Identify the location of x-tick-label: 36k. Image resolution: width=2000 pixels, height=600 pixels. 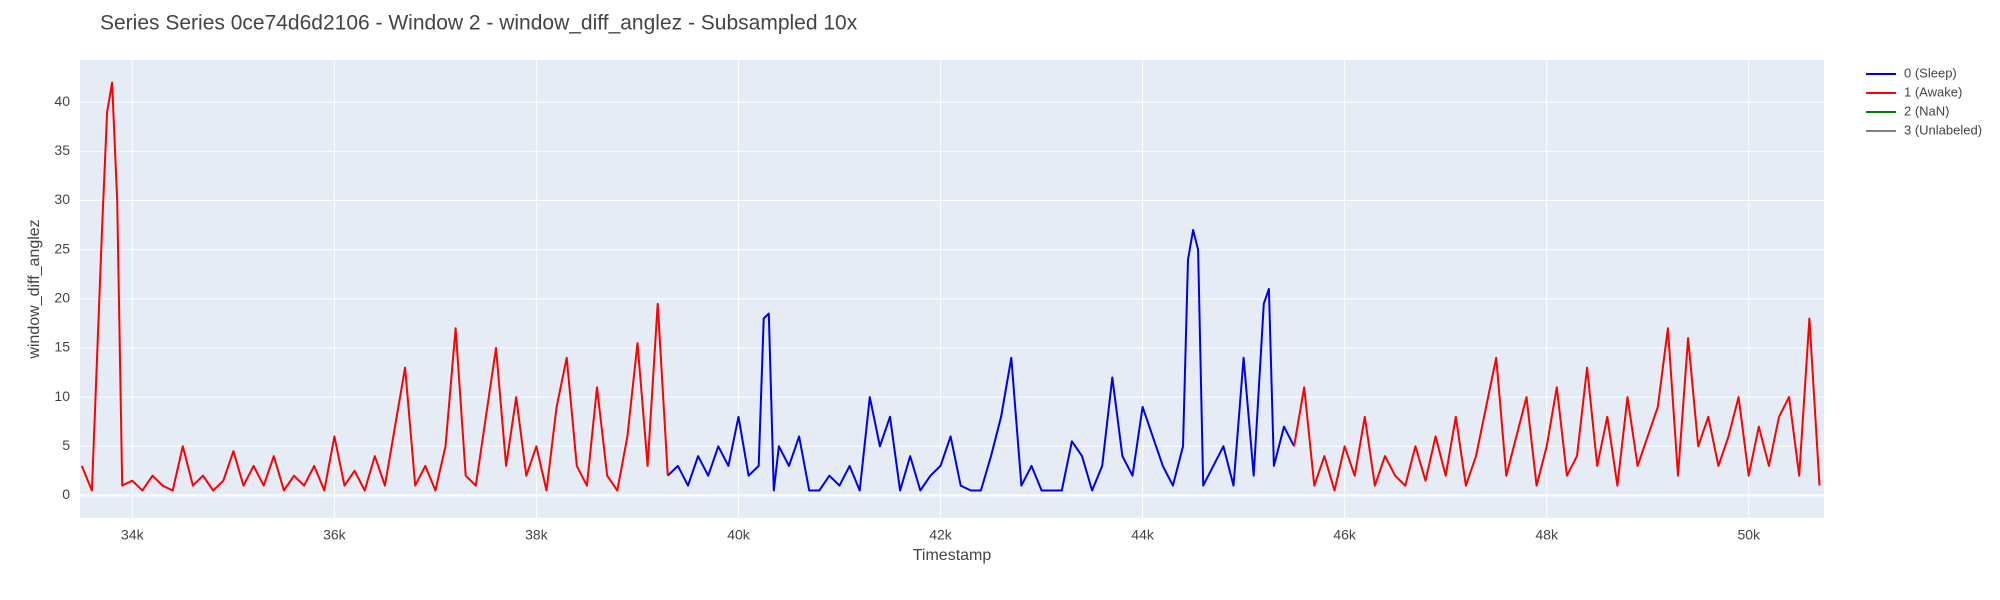
(335, 535).